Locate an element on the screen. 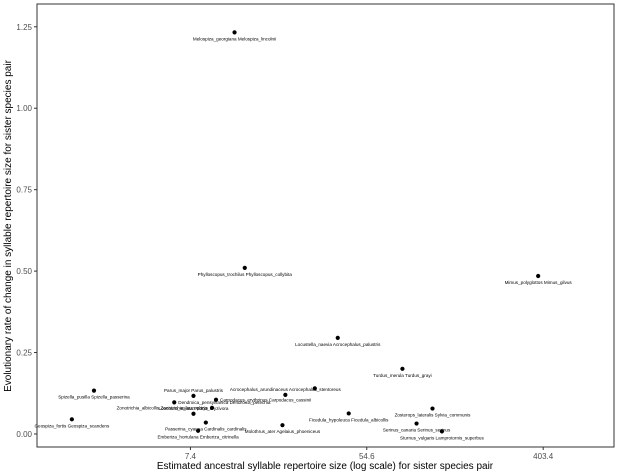 The width and height of the screenshot is (617, 476). y-tick-label: 1.00 is located at coordinates (24, 108).